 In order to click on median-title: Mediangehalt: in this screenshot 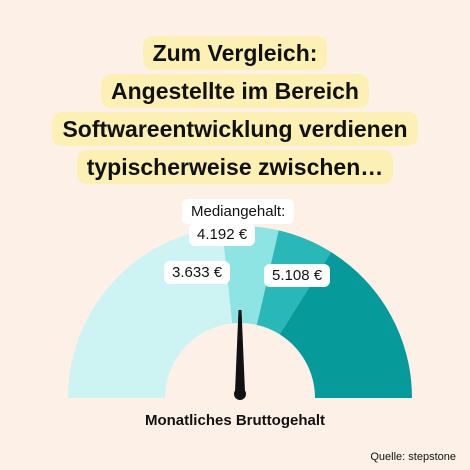, I will do `click(238, 211)`.